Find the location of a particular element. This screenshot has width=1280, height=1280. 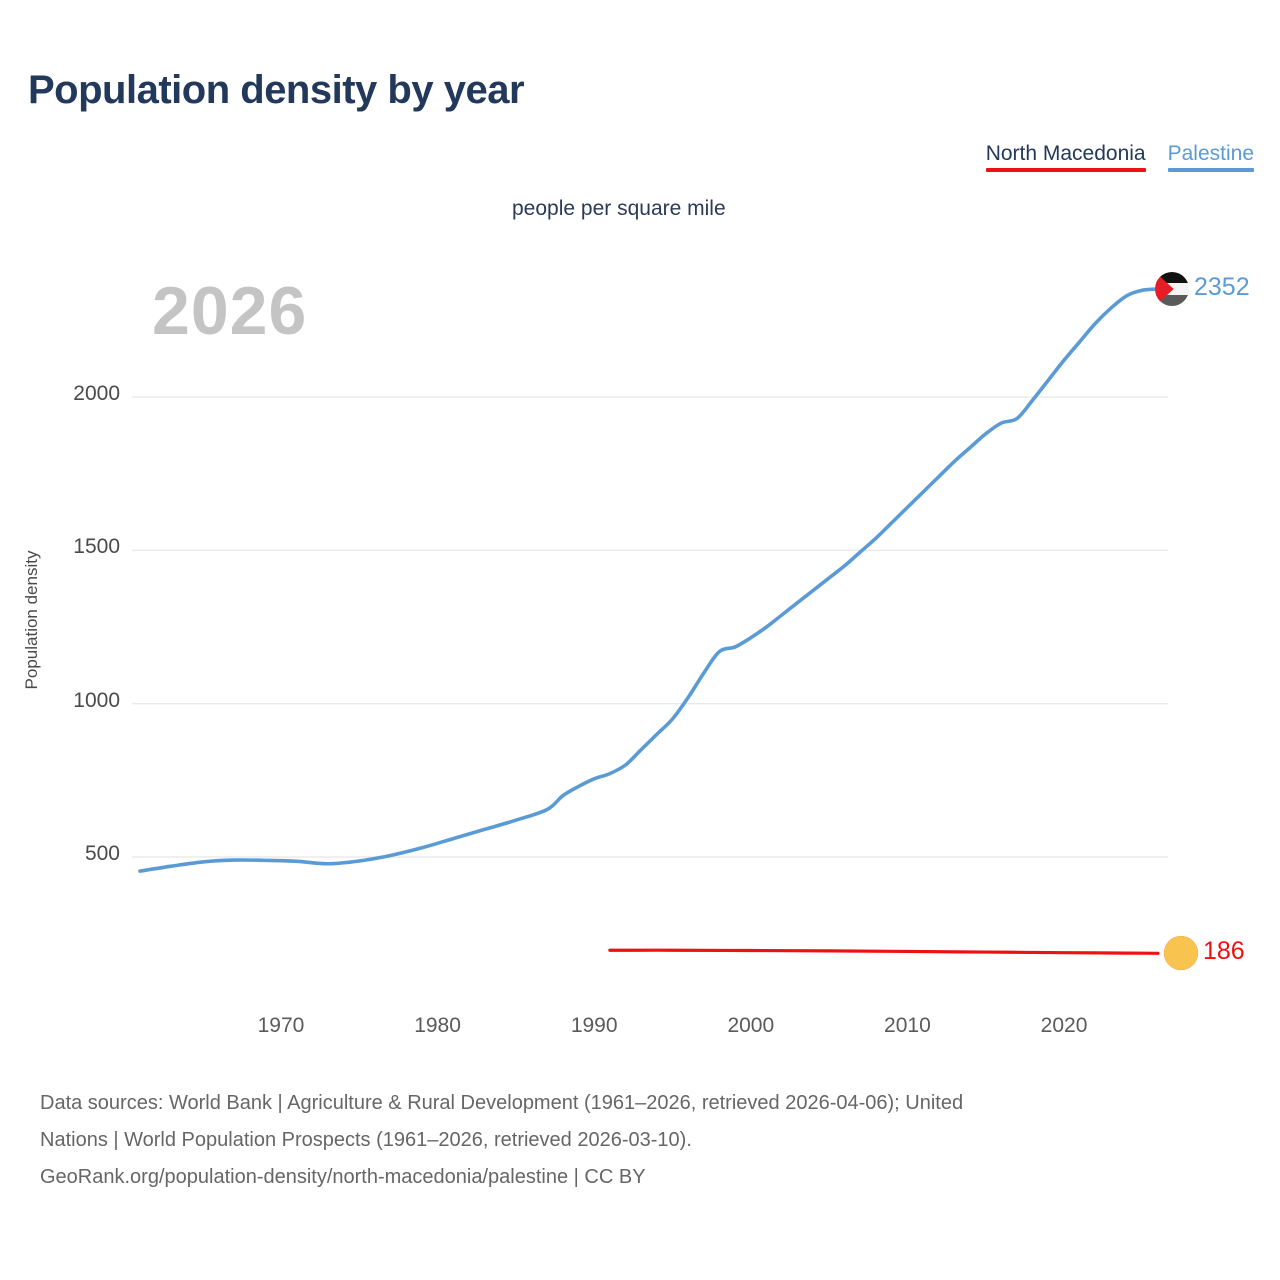

page-title: Population density by year is located at coordinates (276, 90).